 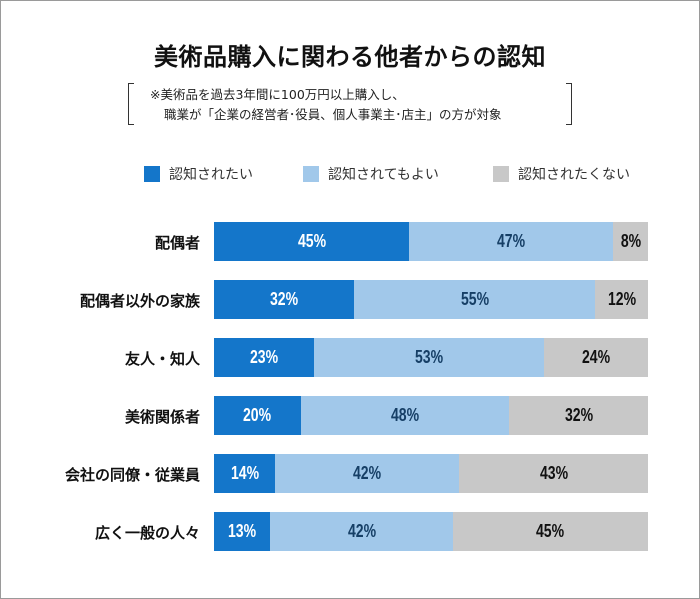 I want to click on data-label: 14%, so click(x=244, y=473).